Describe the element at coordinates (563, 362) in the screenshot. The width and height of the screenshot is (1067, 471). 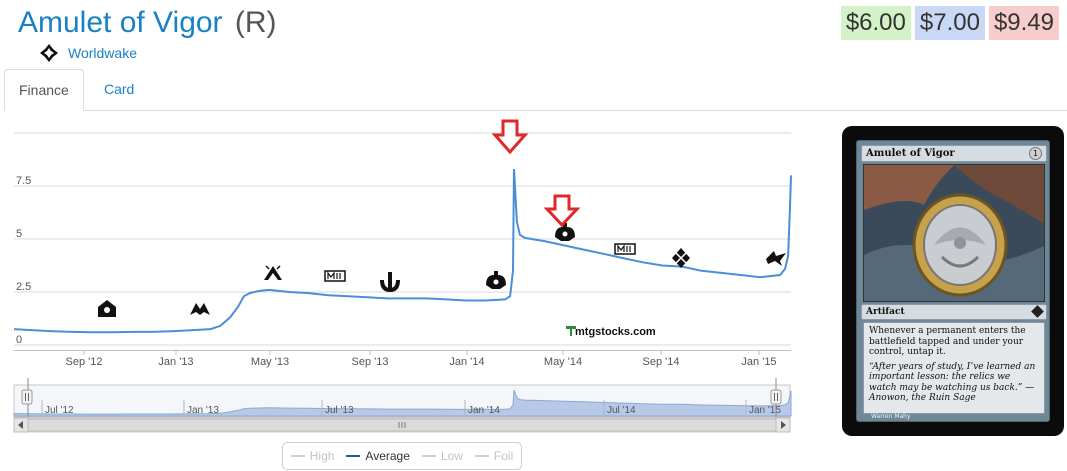
I see `x-tick-label: May '14` at that location.